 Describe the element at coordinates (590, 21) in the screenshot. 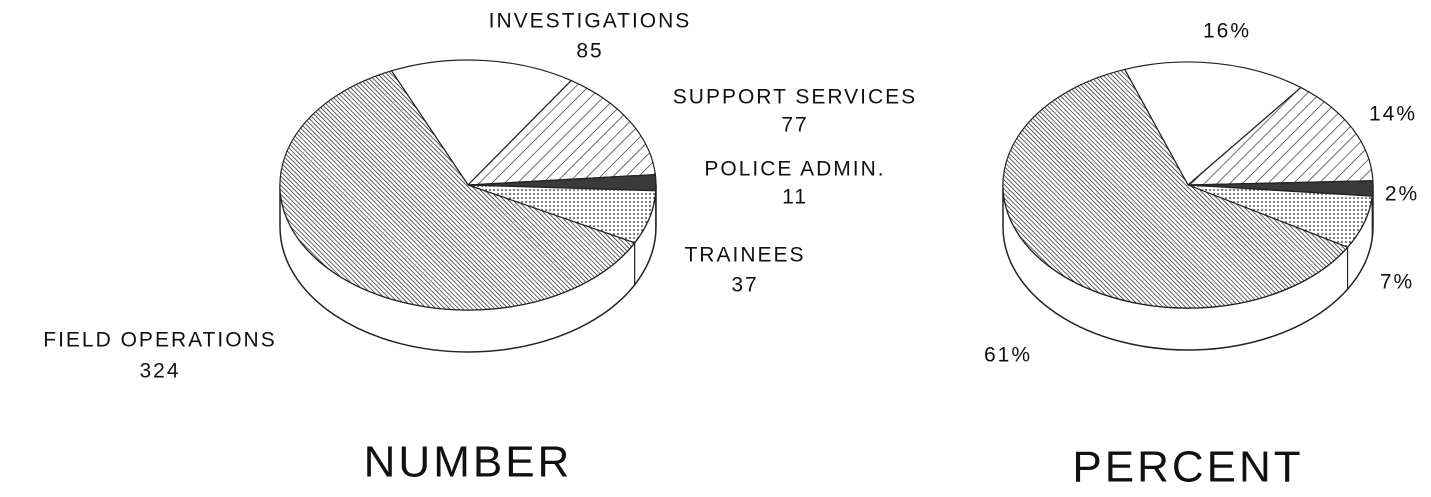

I see `slice-label: INVESTIGATIONS` at that location.